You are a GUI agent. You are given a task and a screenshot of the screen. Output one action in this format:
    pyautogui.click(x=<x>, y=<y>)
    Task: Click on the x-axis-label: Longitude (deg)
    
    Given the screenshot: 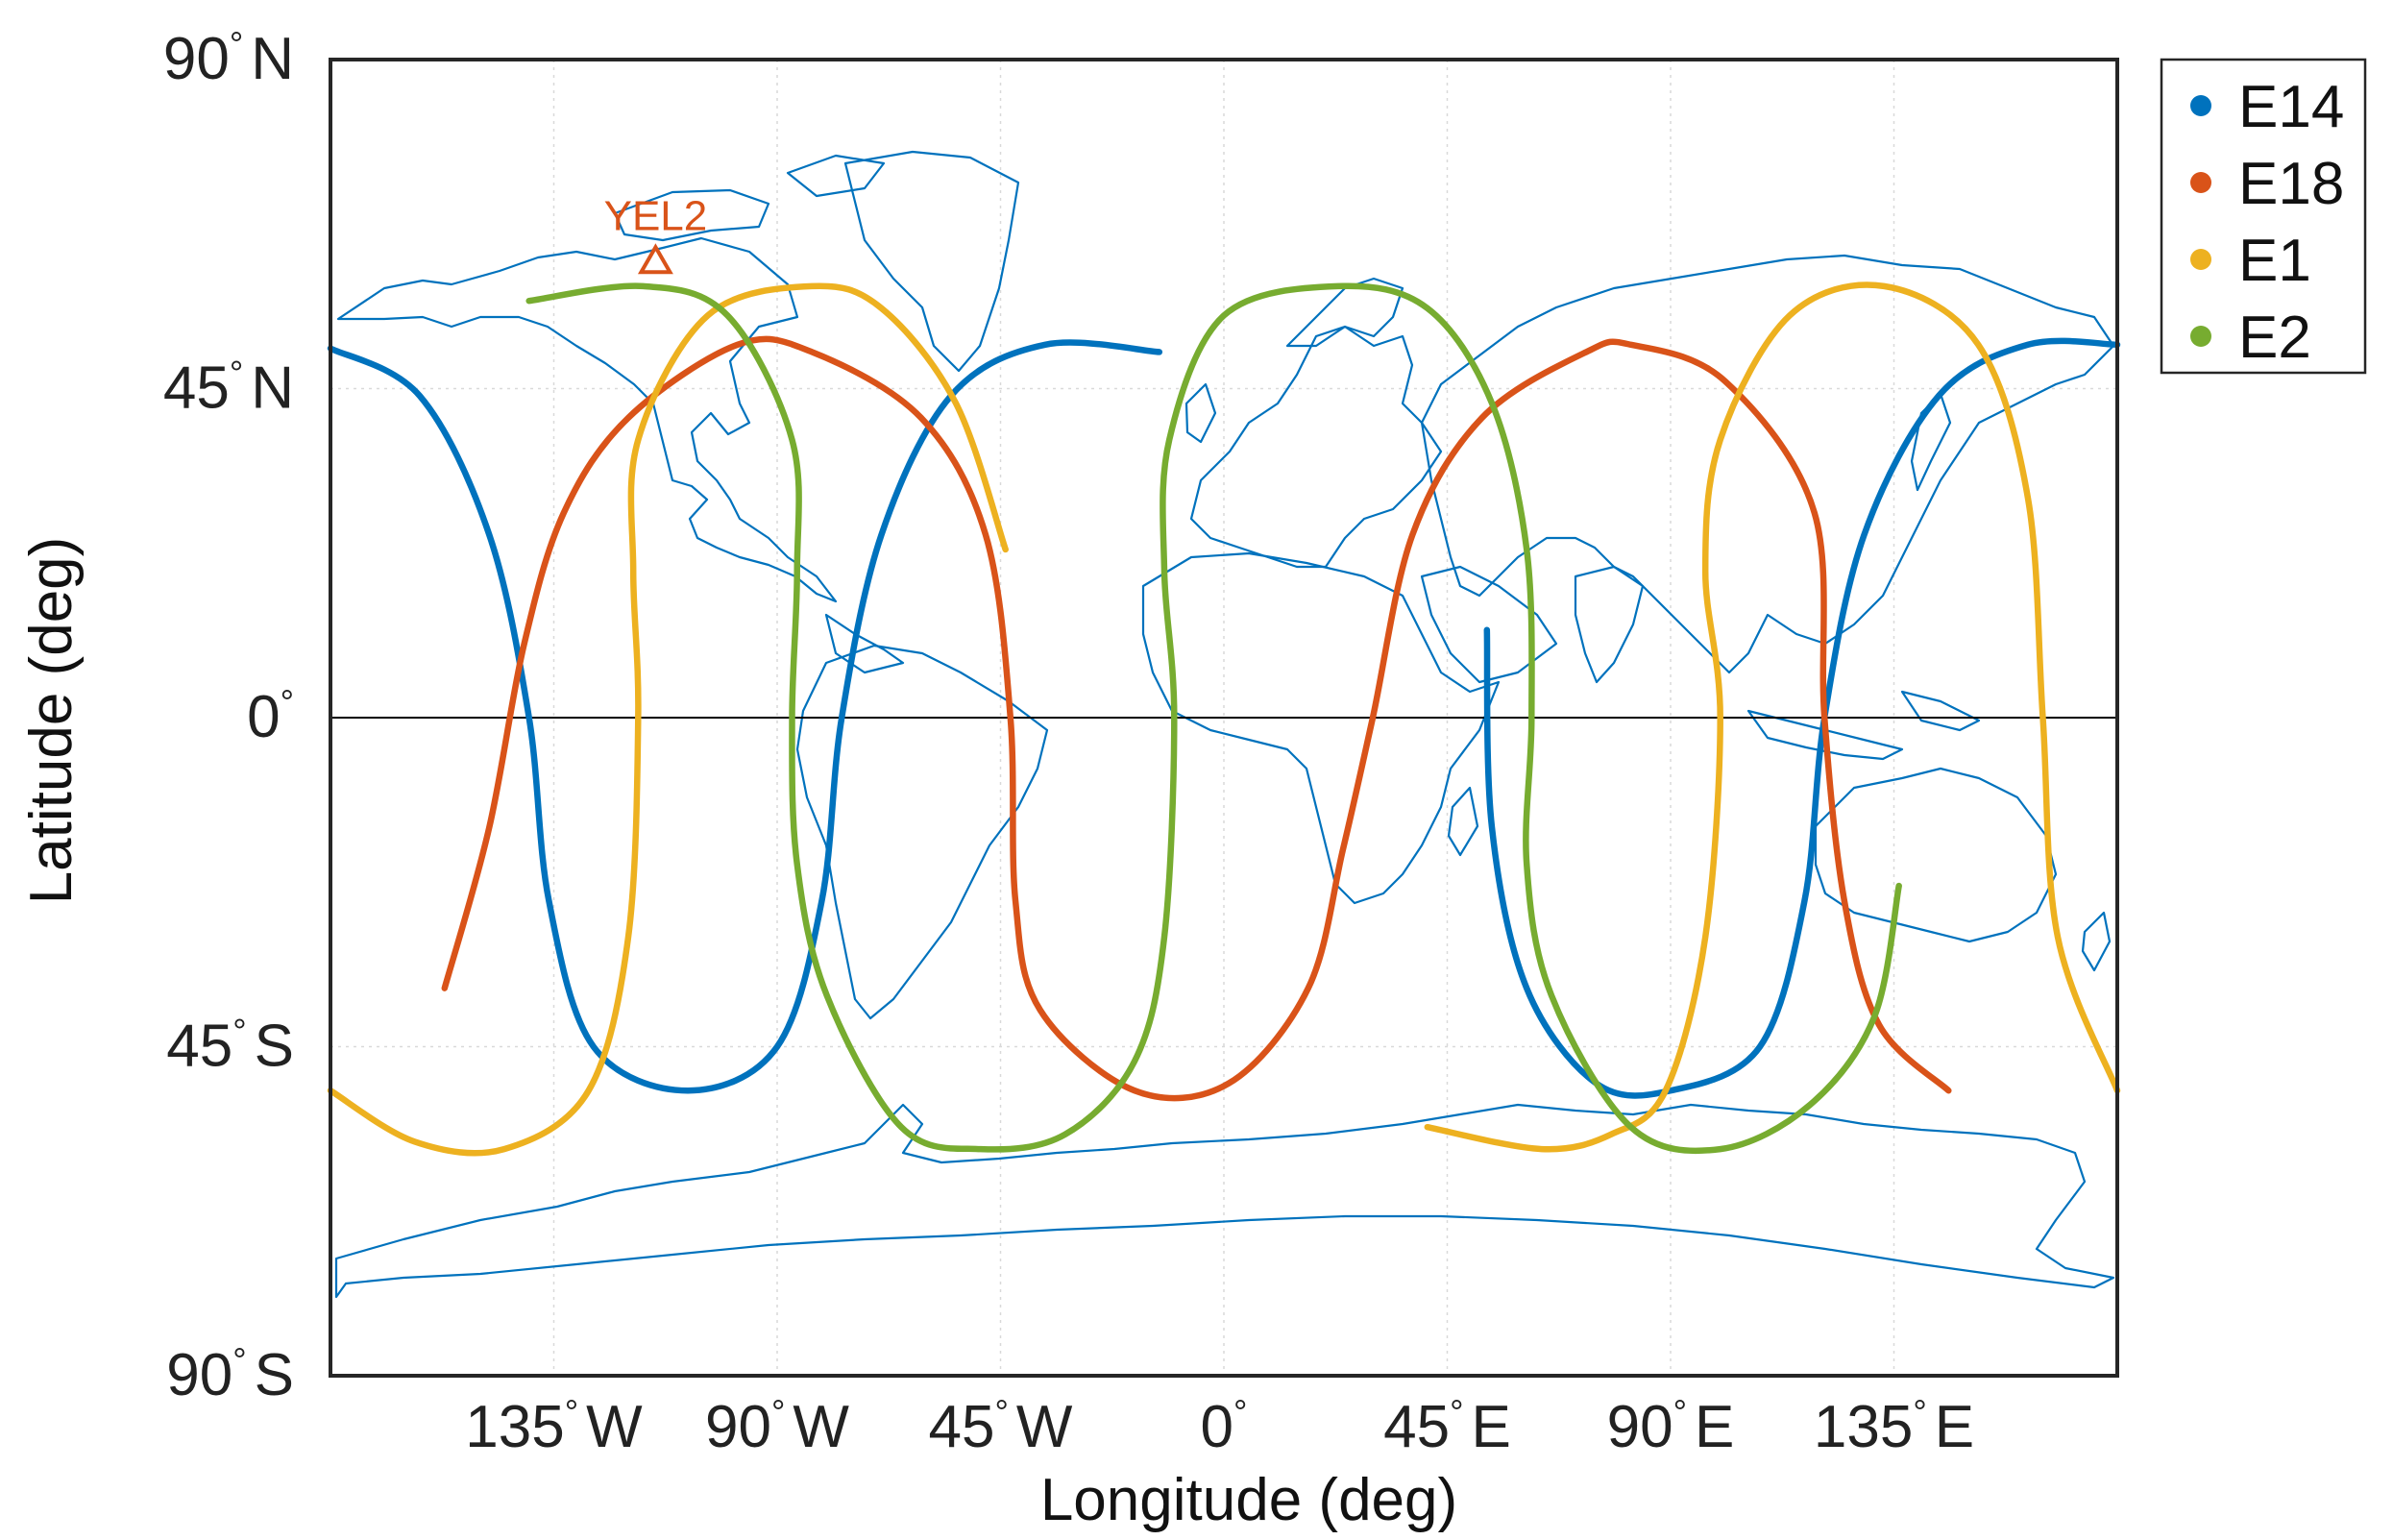 What is the action you would take?
    pyautogui.click(x=1248, y=1500)
    